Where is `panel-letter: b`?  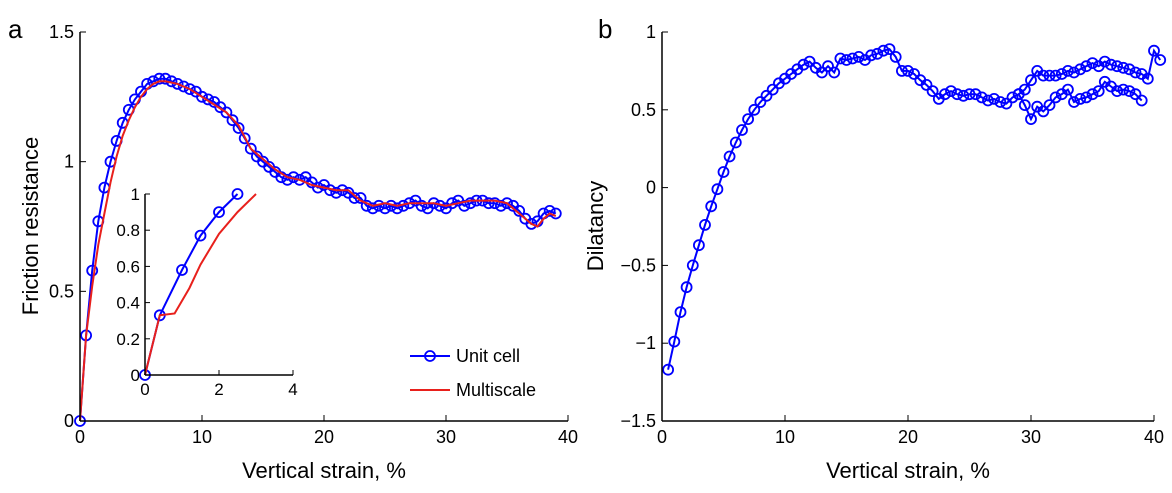 panel-letter: b is located at coordinates (605, 29).